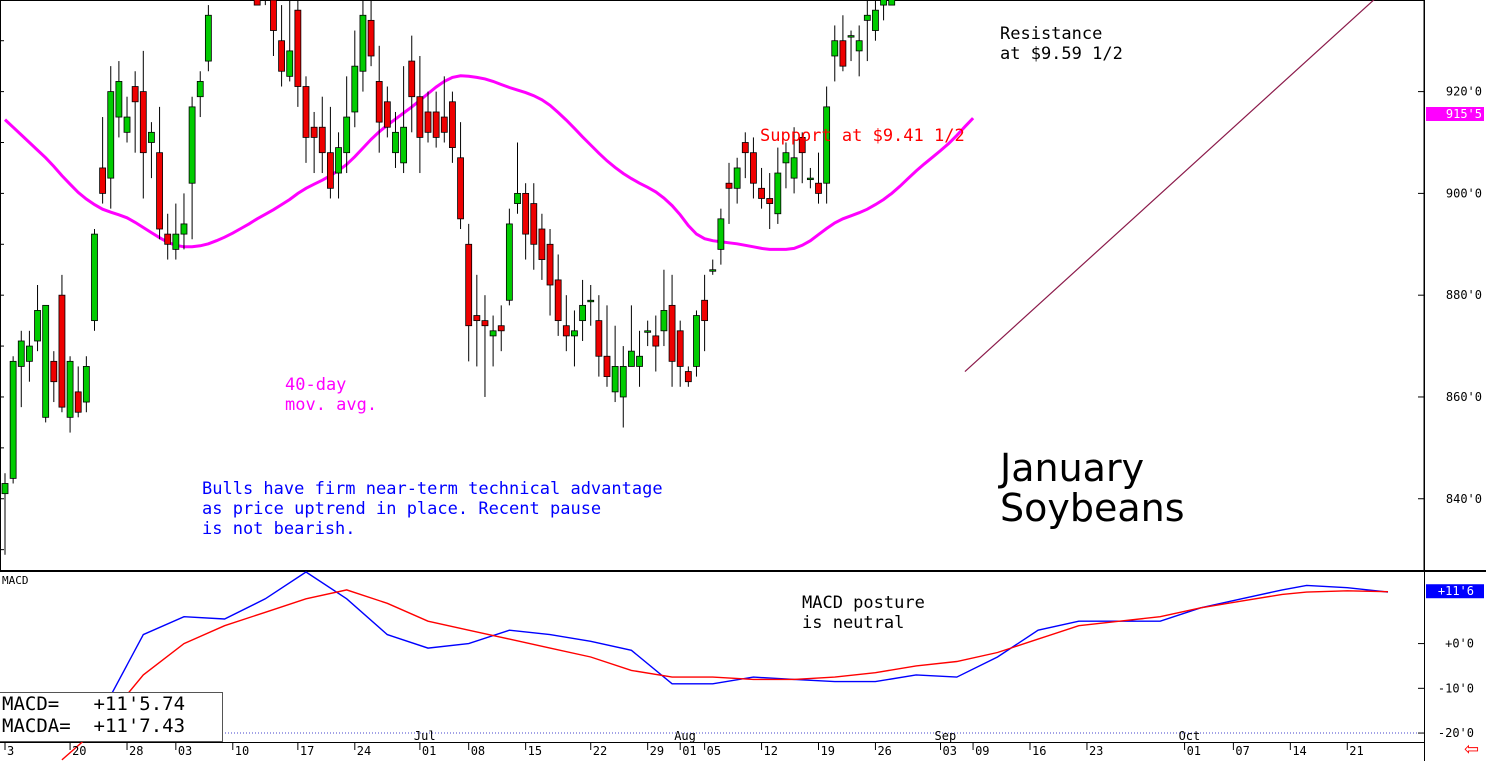 The height and width of the screenshot is (761, 1486). Describe the element at coordinates (79, 751) in the screenshot. I see `date-tick-label: 20` at that location.